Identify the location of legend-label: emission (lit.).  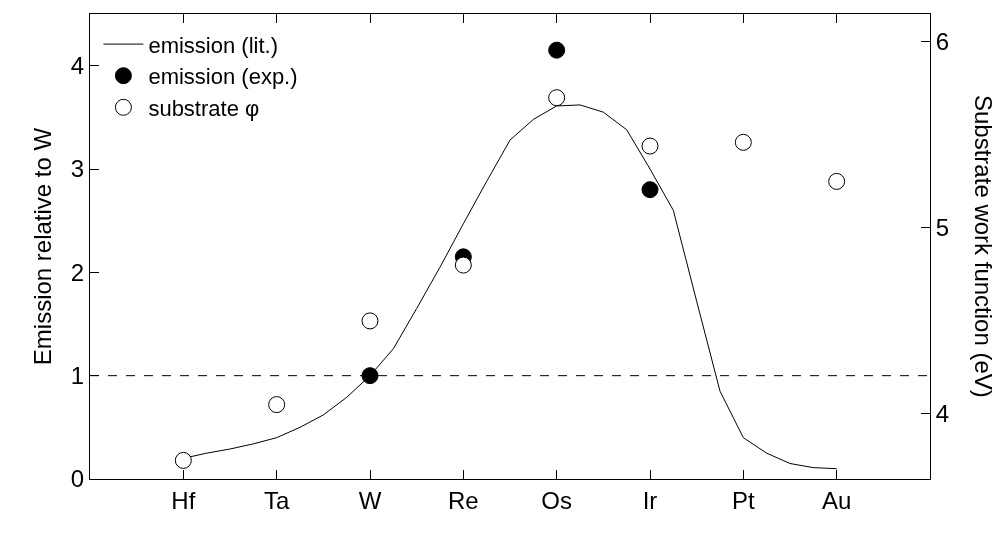
(213, 45).